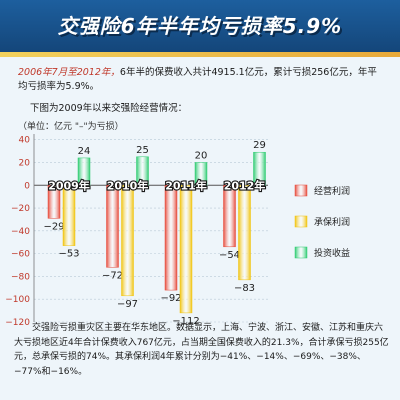 Image resolution: width=400 pixels, height=400 pixels. What do you see at coordinates (25, 163) in the screenshot?
I see `y-tick-label: 20` at bounding box center [25, 163].